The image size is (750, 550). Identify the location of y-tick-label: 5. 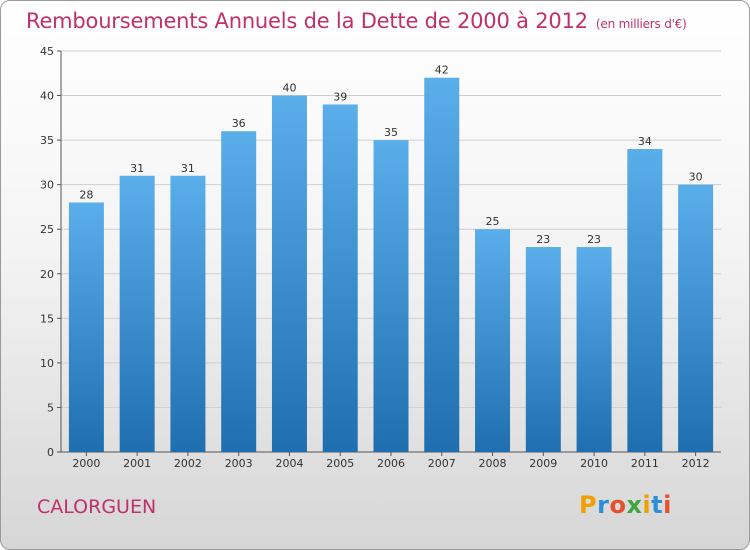
(50, 407).